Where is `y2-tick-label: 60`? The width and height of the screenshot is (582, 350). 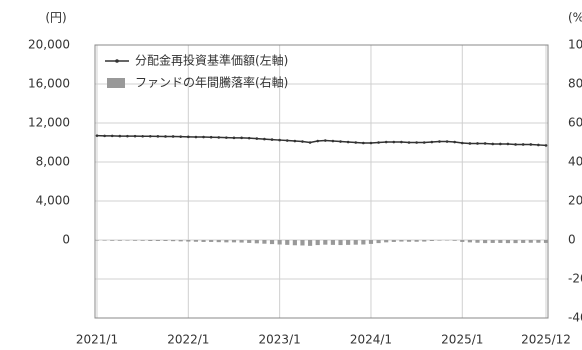
y2-tick-label: 60 is located at coordinates (575, 123).